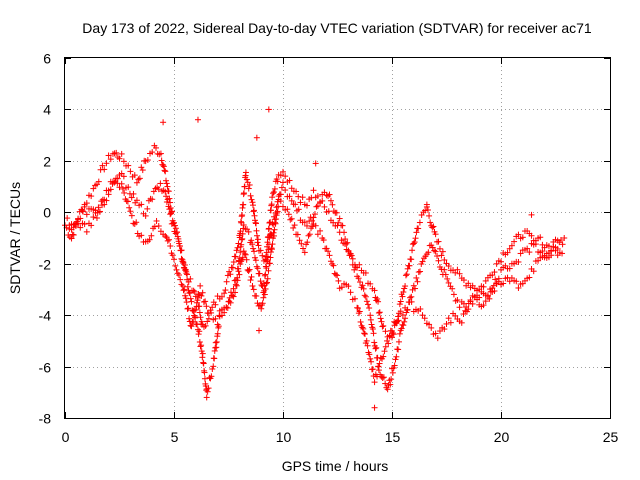 The image size is (640, 480). What do you see at coordinates (47, 59) in the screenshot?
I see `y-tick-label: 6` at bounding box center [47, 59].